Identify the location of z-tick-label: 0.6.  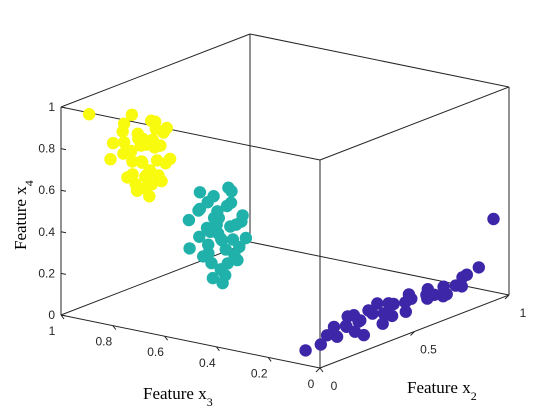
(46, 190).